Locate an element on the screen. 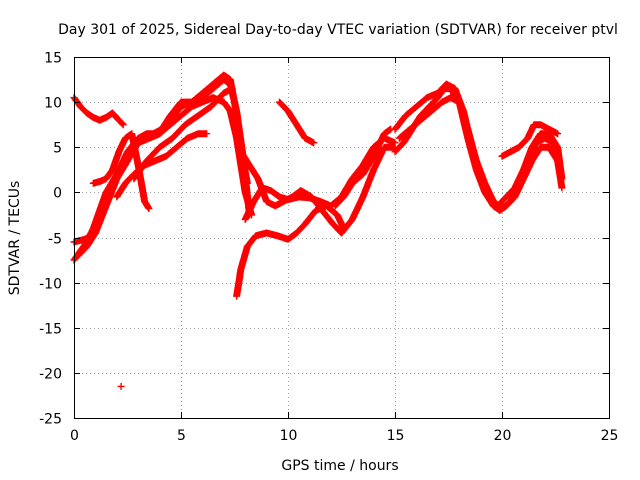  y-tick-label: -10 is located at coordinates (50, 285).